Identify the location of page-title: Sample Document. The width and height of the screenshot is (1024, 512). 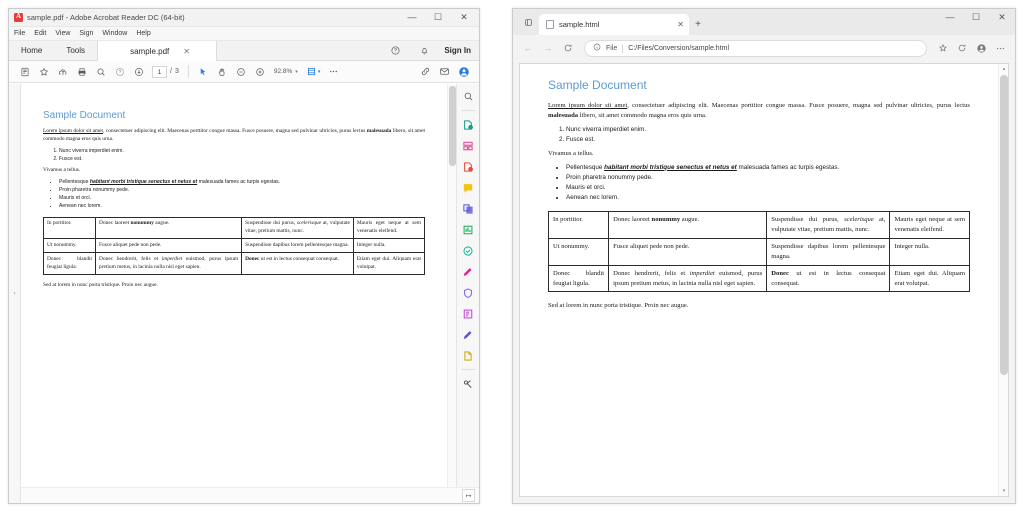
(84, 115).